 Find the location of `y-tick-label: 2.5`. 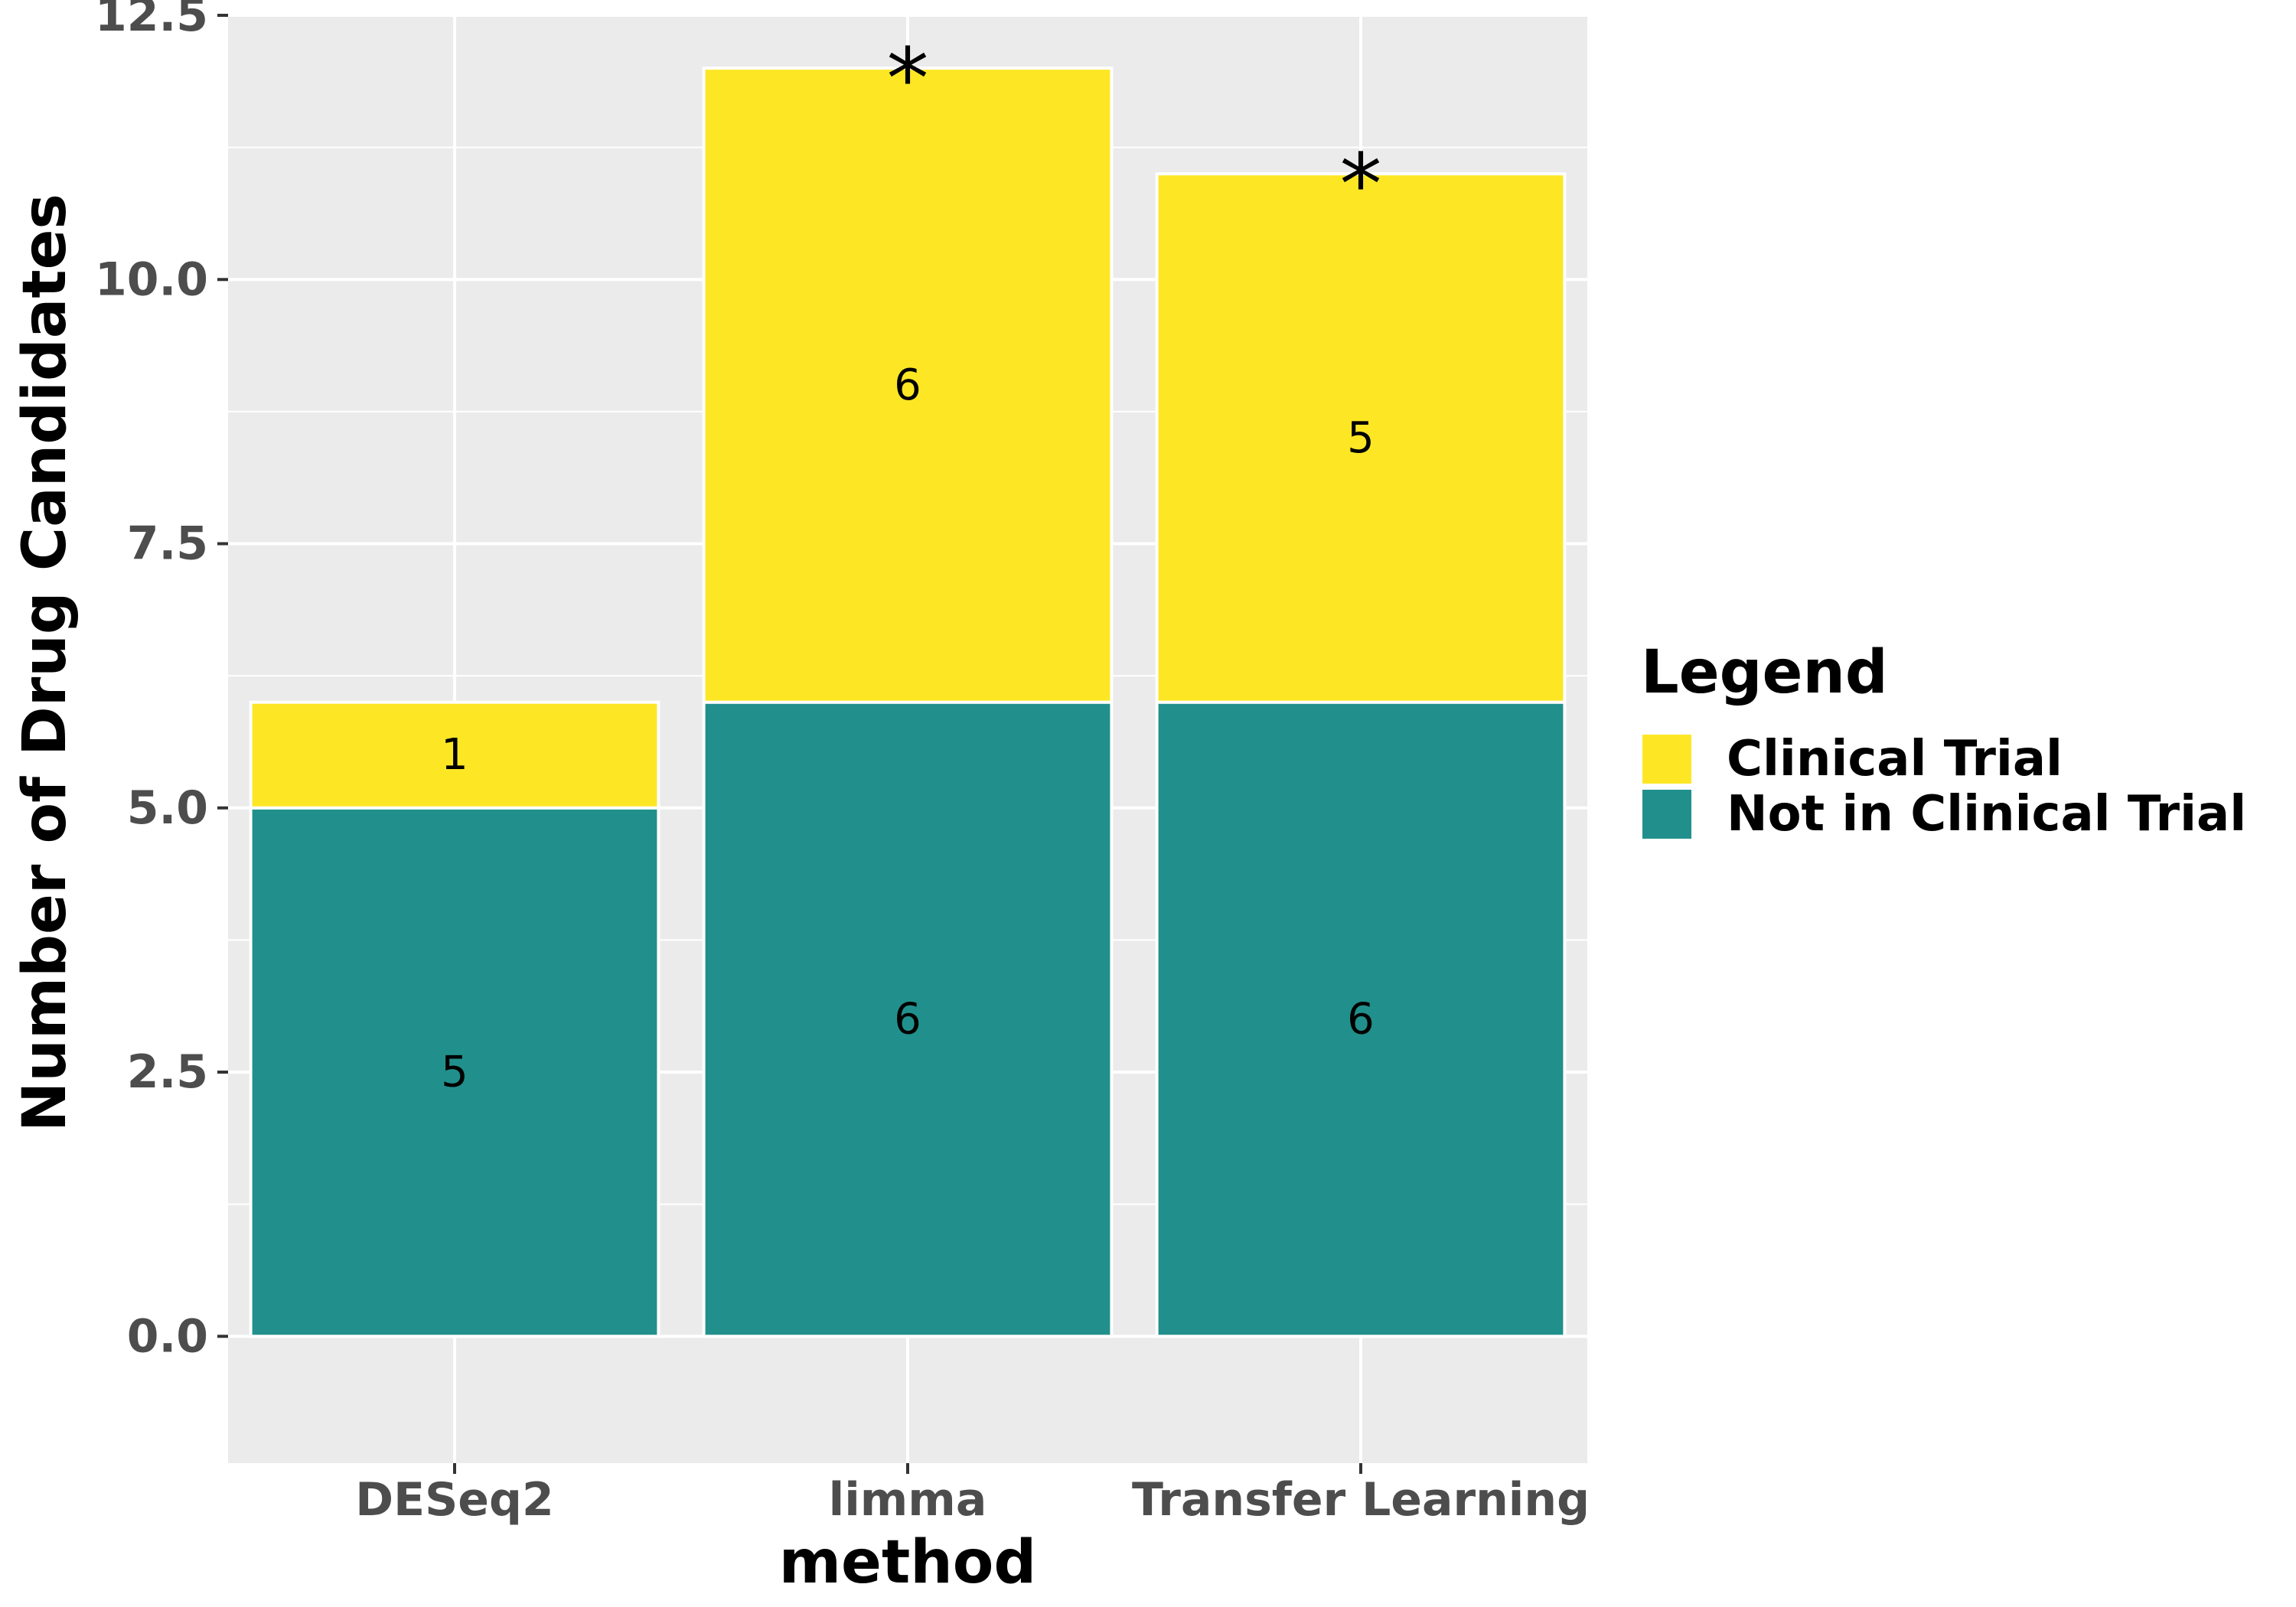

y-tick-label: 2.5 is located at coordinates (167, 1072).